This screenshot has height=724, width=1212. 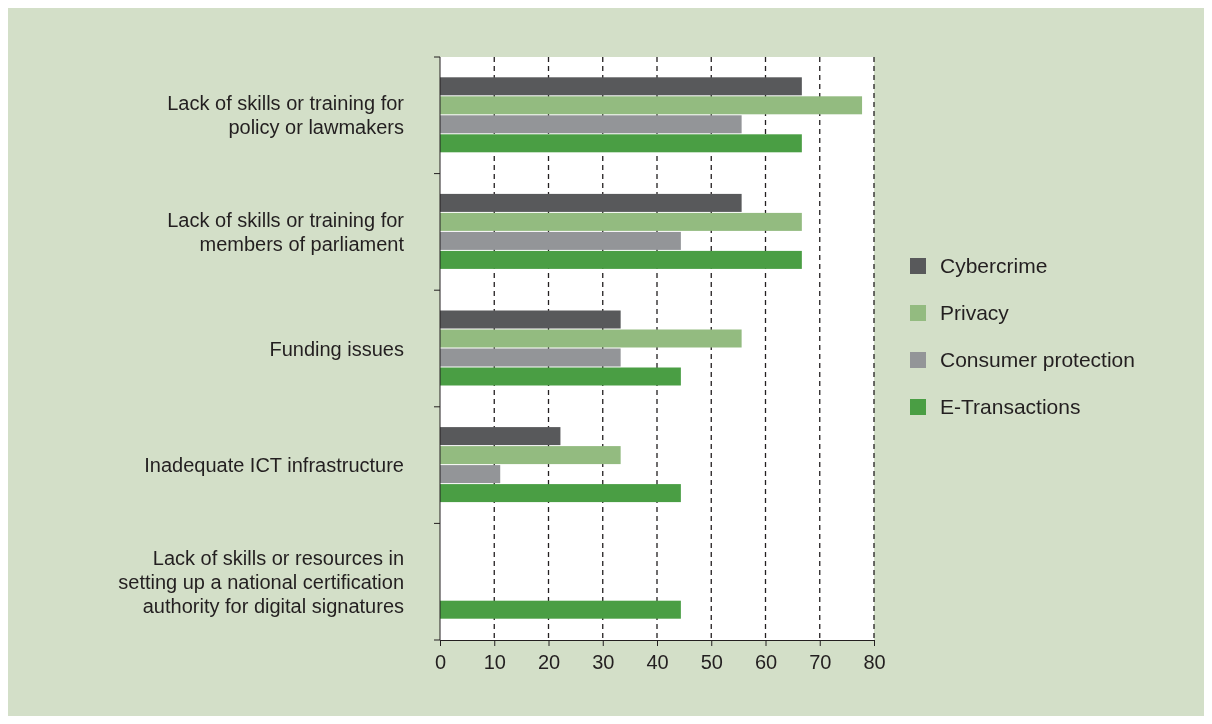 What do you see at coordinates (274, 465) in the screenshot?
I see `y-tick-label: Inadequate ICT infrastructure` at bounding box center [274, 465].